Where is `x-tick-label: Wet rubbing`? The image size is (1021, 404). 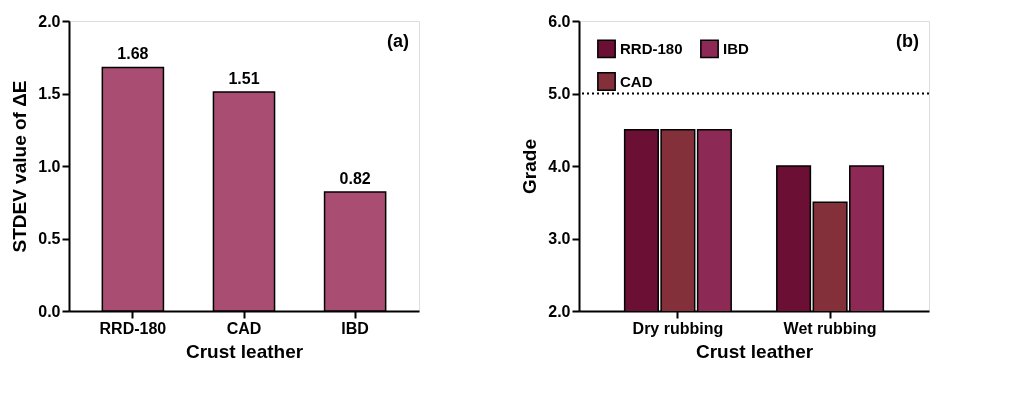 x-tick-label: Wet rubbing is located at coordinates (830, 328).